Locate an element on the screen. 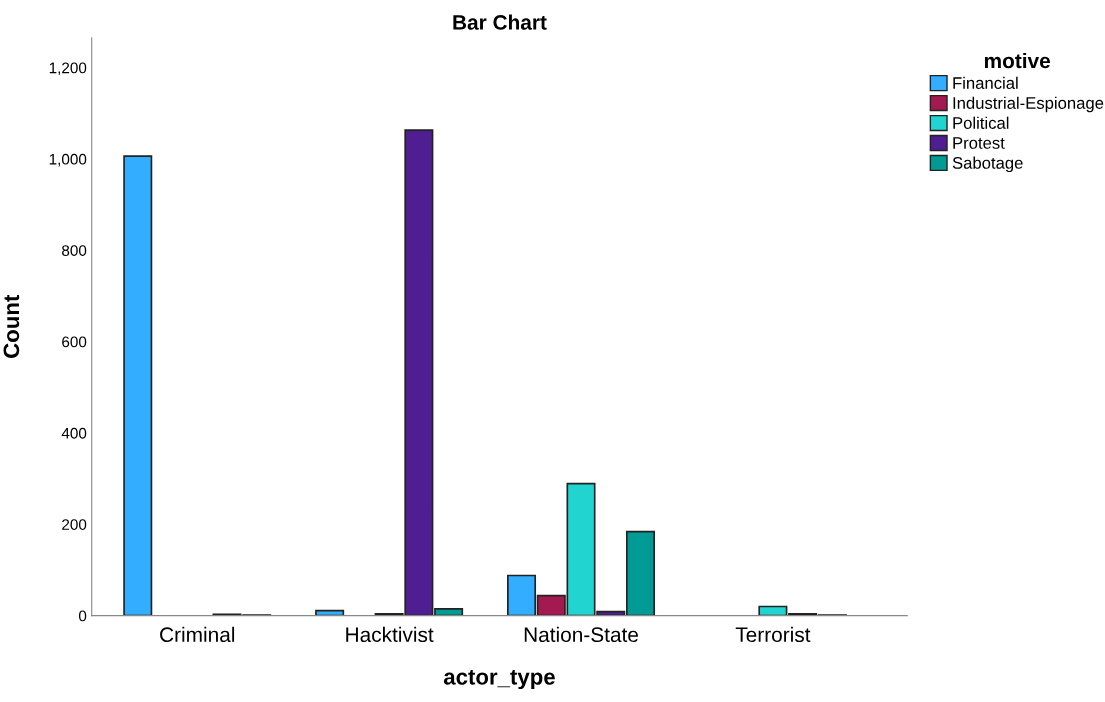  x-tick-label: Criminal is located at coordinates (197, 634).